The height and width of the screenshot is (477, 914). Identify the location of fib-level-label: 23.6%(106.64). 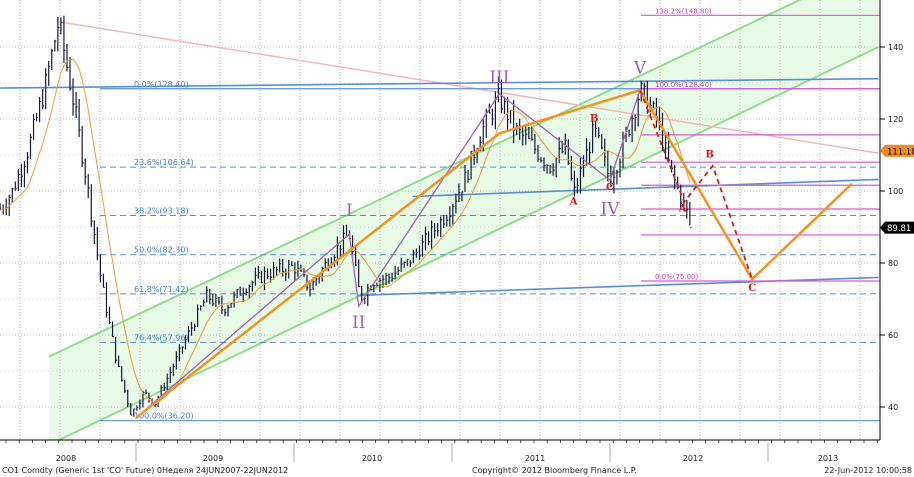
(164, 162).